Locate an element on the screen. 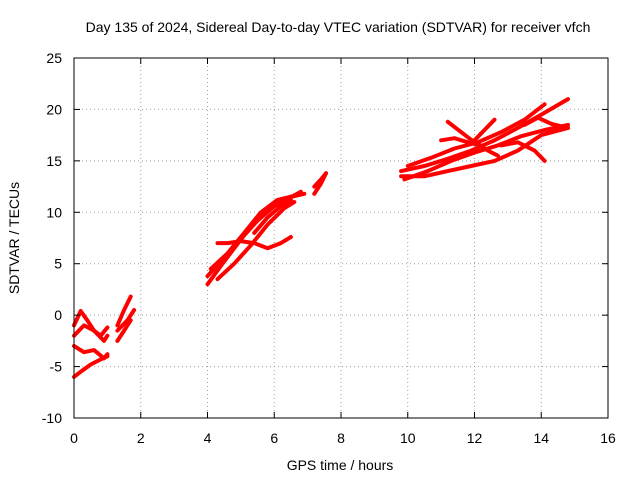 The height and width of the screenshot is (480, 640). x-tick-label: 16 is located at coordinates (608, 438).